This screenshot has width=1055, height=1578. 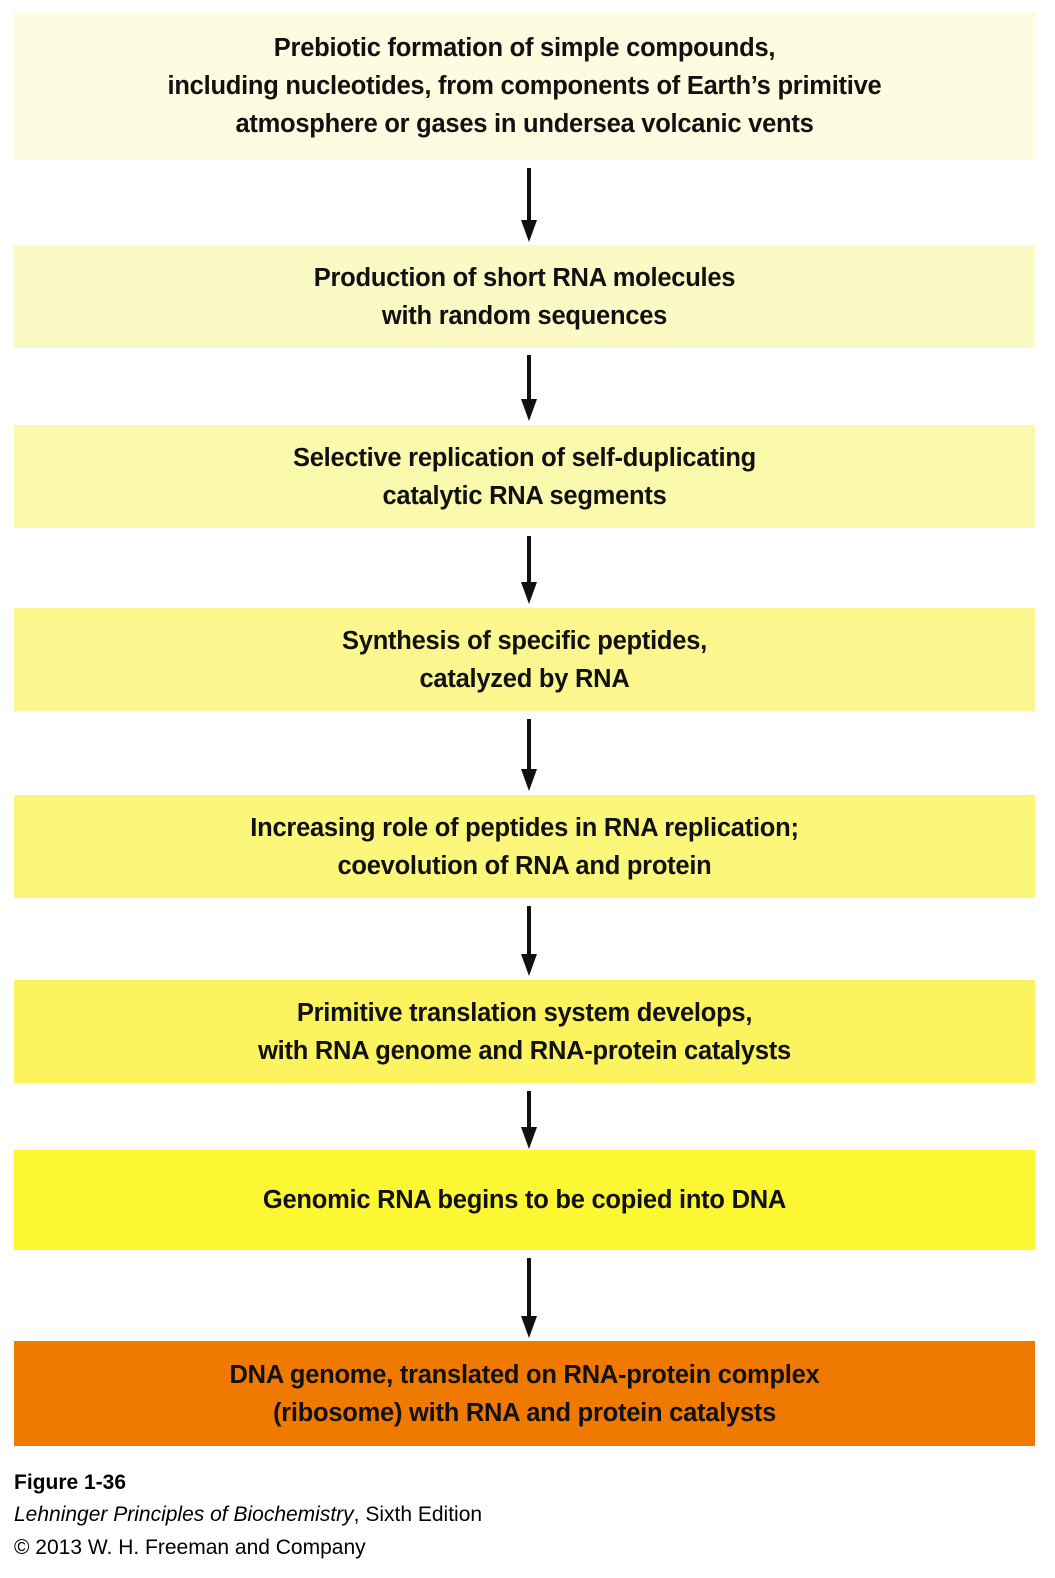 What do you see at coordinates (524, 48) in the screenshot?
I see `flow-node-1-line-1: Prebiotic formation of simple compounds,` at bounding box center [524, 48].